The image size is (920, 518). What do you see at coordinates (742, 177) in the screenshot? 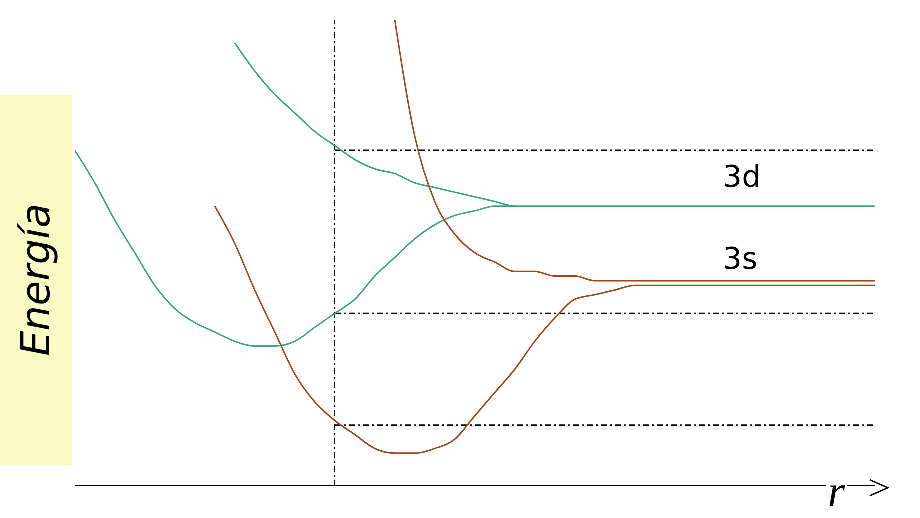
I see `annotation: 3d` at bounding box center [742, 177].